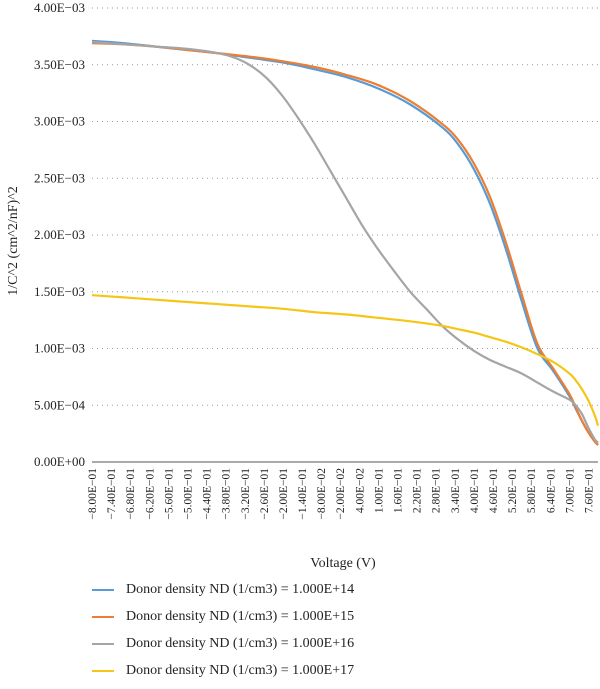  I want to click on legend-item: Donor density ND (1/cm3) = 1.000E+17, so click(223, 671).